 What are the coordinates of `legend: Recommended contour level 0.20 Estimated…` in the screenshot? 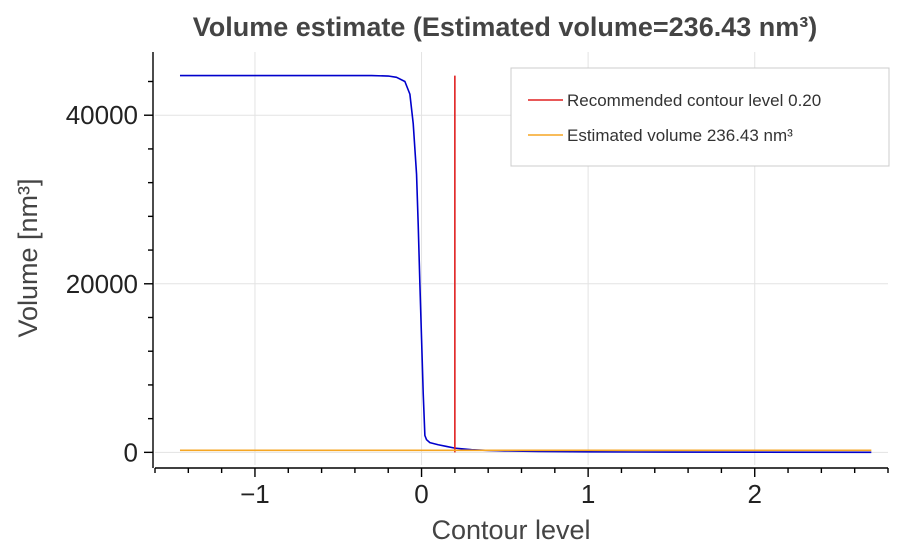 It's located at (700, 117).